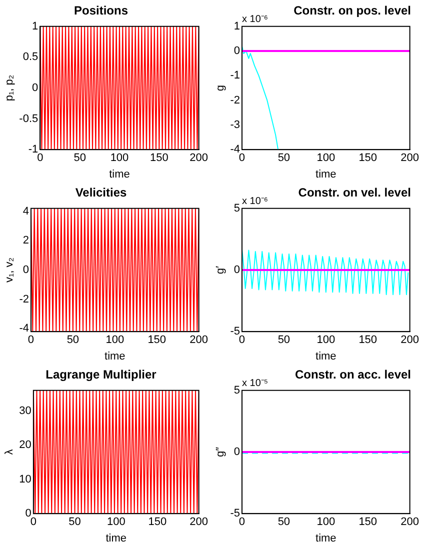 Image resolution: width=421 pixels, height=546 pixels. What do you see at coordinates (101, 11) in the screenshot?
I see `chart-title: Positions` at bounding box center [101, 11].